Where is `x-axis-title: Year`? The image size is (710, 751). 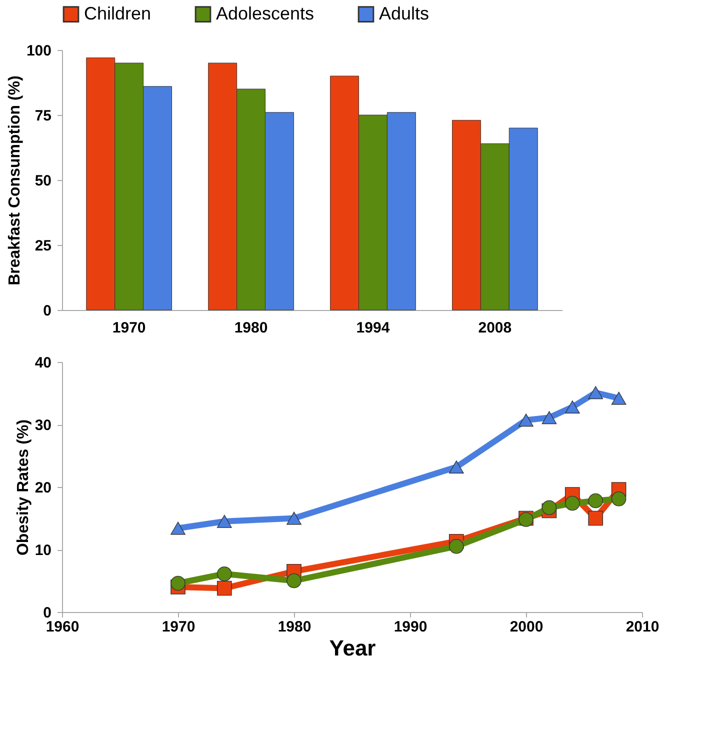
x-axis-title: Year is located at coordinates (352, 648).